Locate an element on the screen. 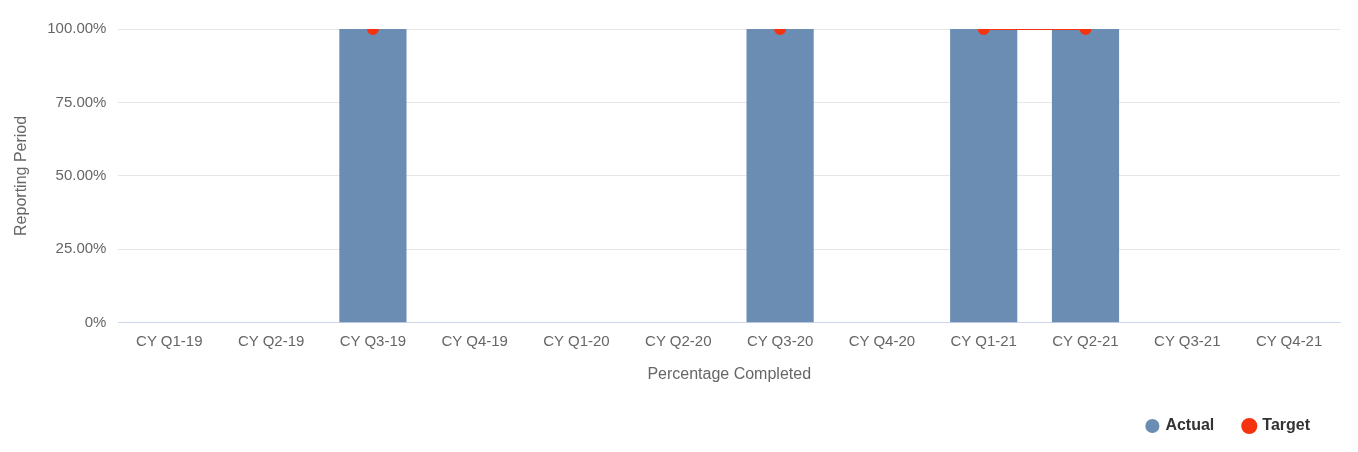  y-tick-label: 0% is located at coordinates (95, 321).